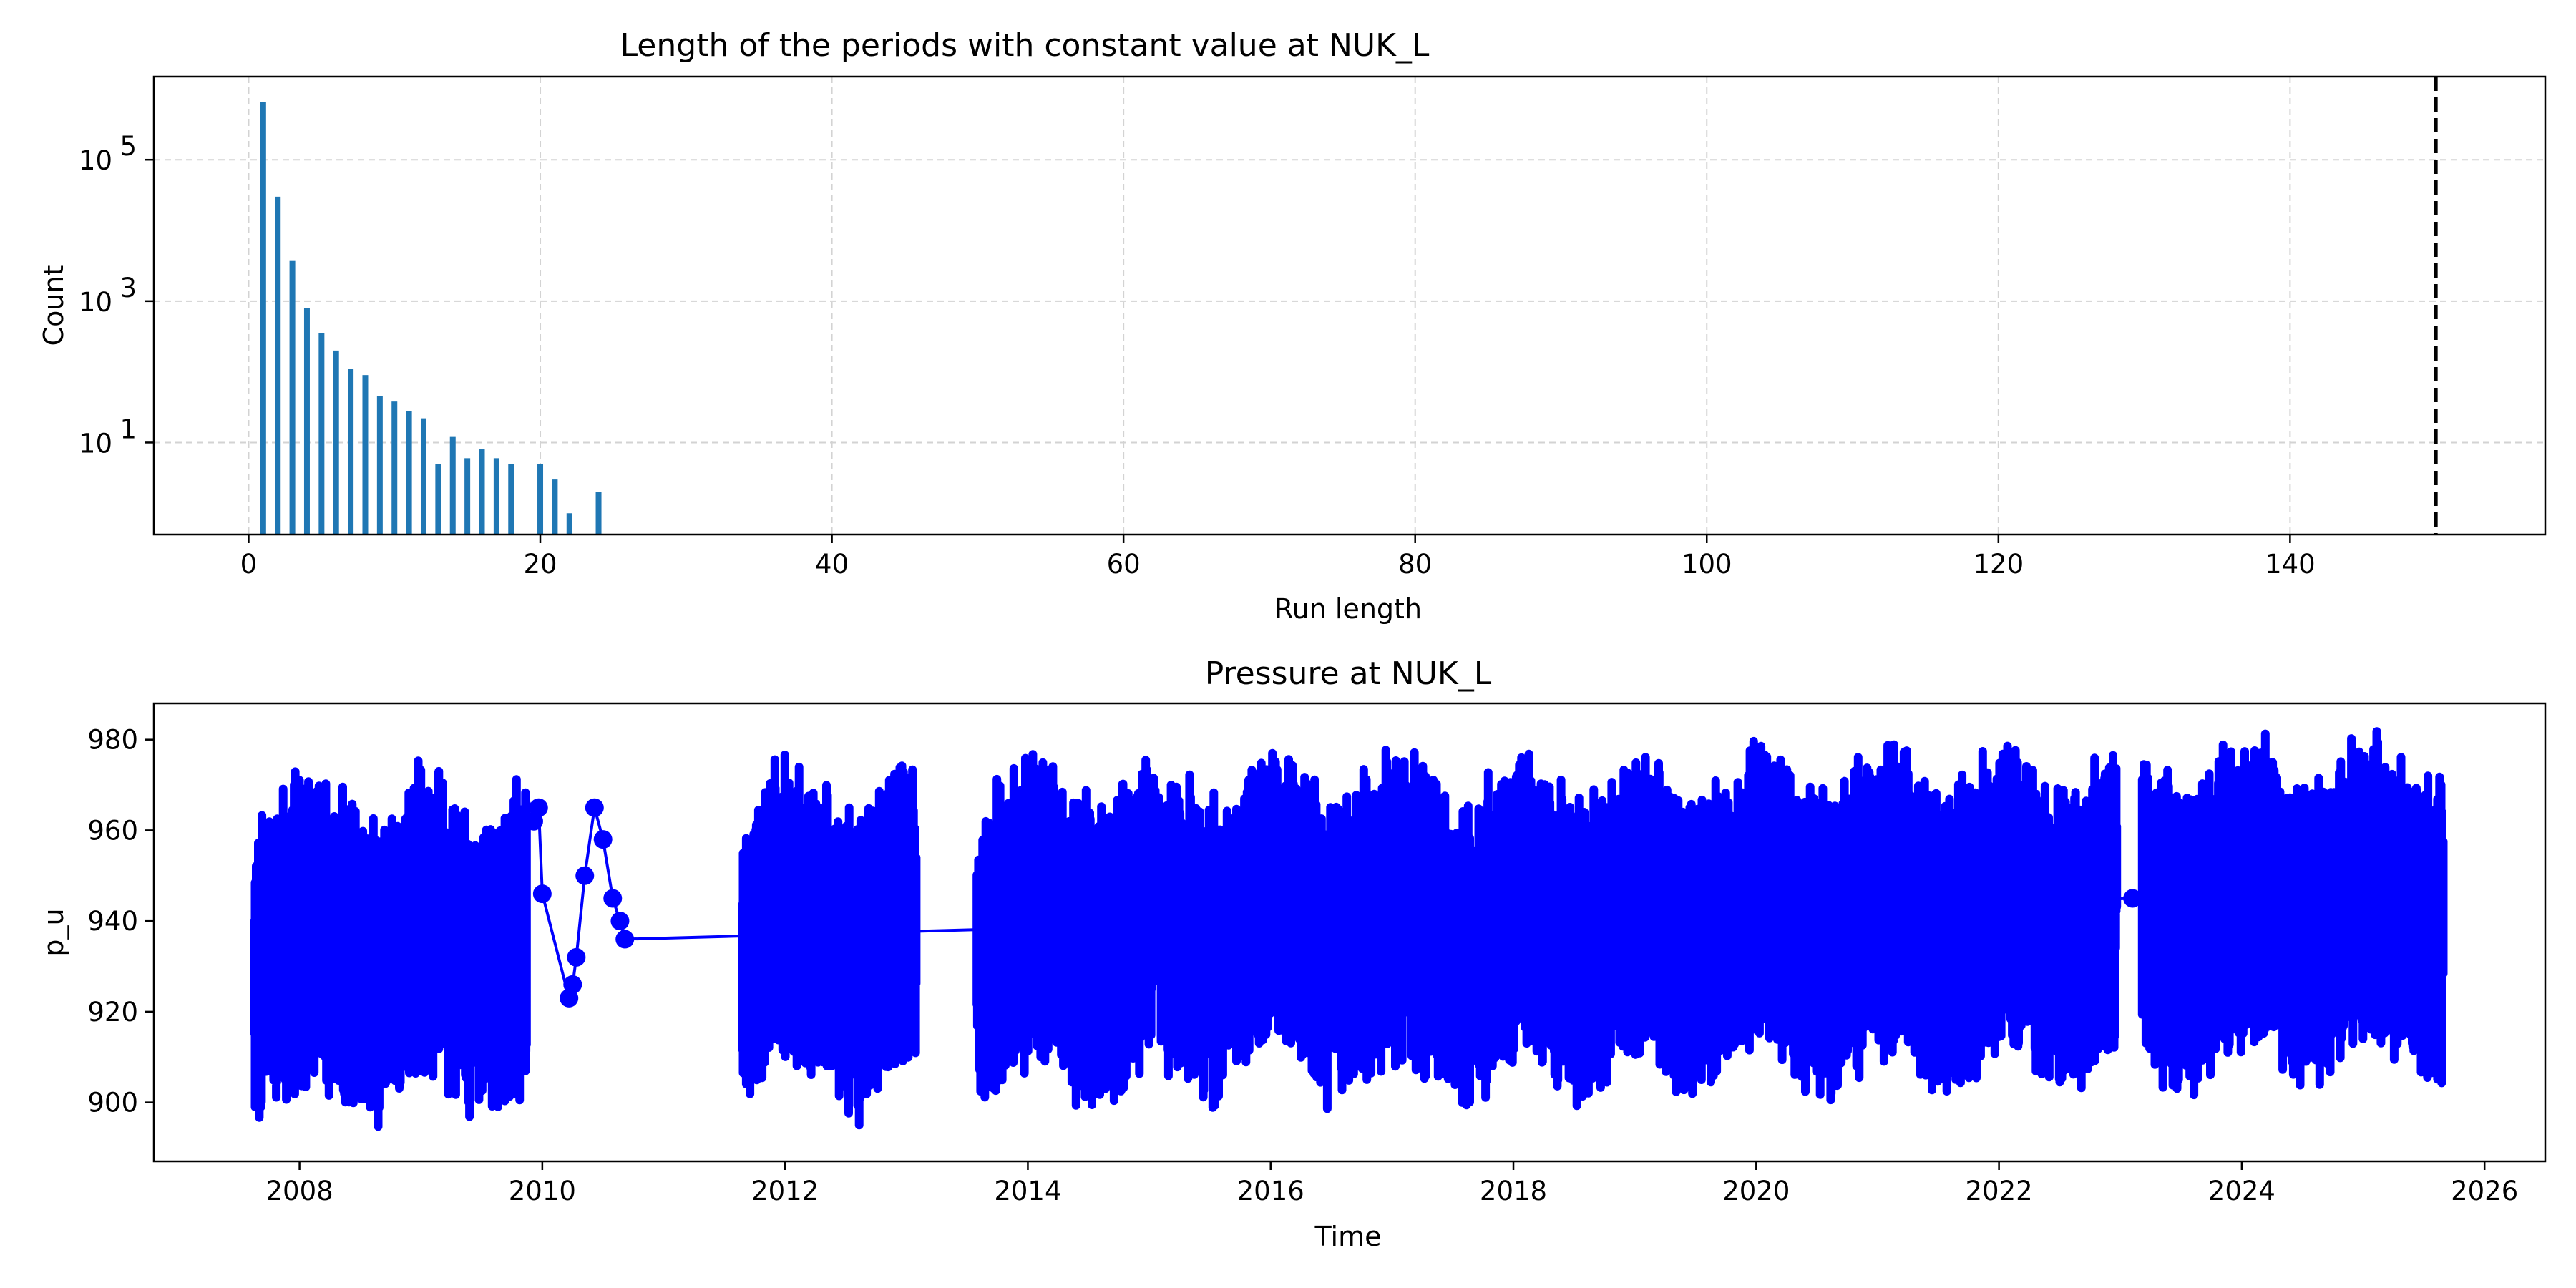 The width and height of the screenshot is (2576, 1288). What do you see at coordinates (1124, 564) in the screenshot?
I see `histogram-x-tick-label: 60` at bounding box center [1124, 564].